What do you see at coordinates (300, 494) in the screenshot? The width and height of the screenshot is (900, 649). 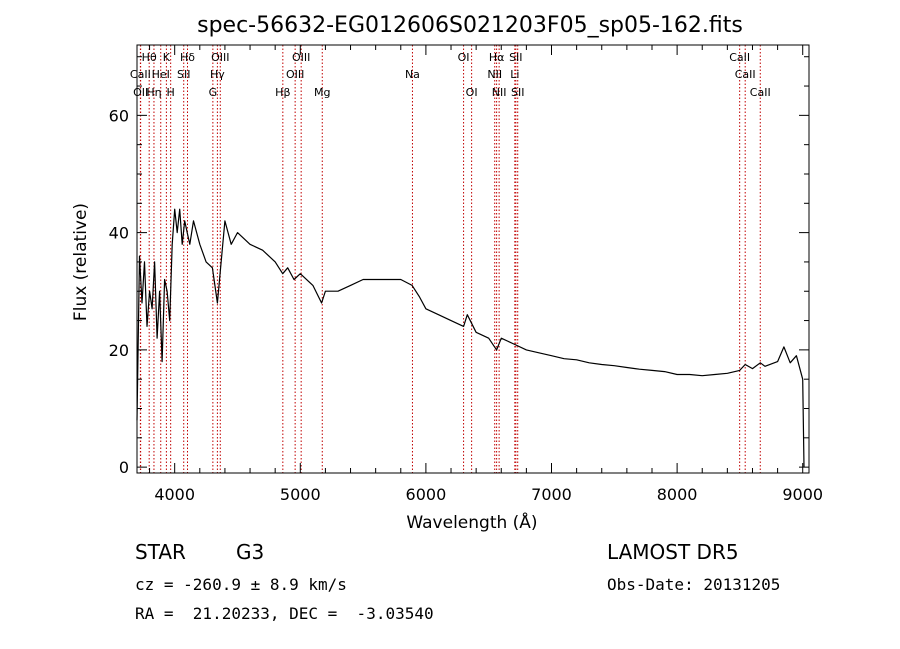 I see `x-tick-label: 5000` at bounding box center [300, 494].